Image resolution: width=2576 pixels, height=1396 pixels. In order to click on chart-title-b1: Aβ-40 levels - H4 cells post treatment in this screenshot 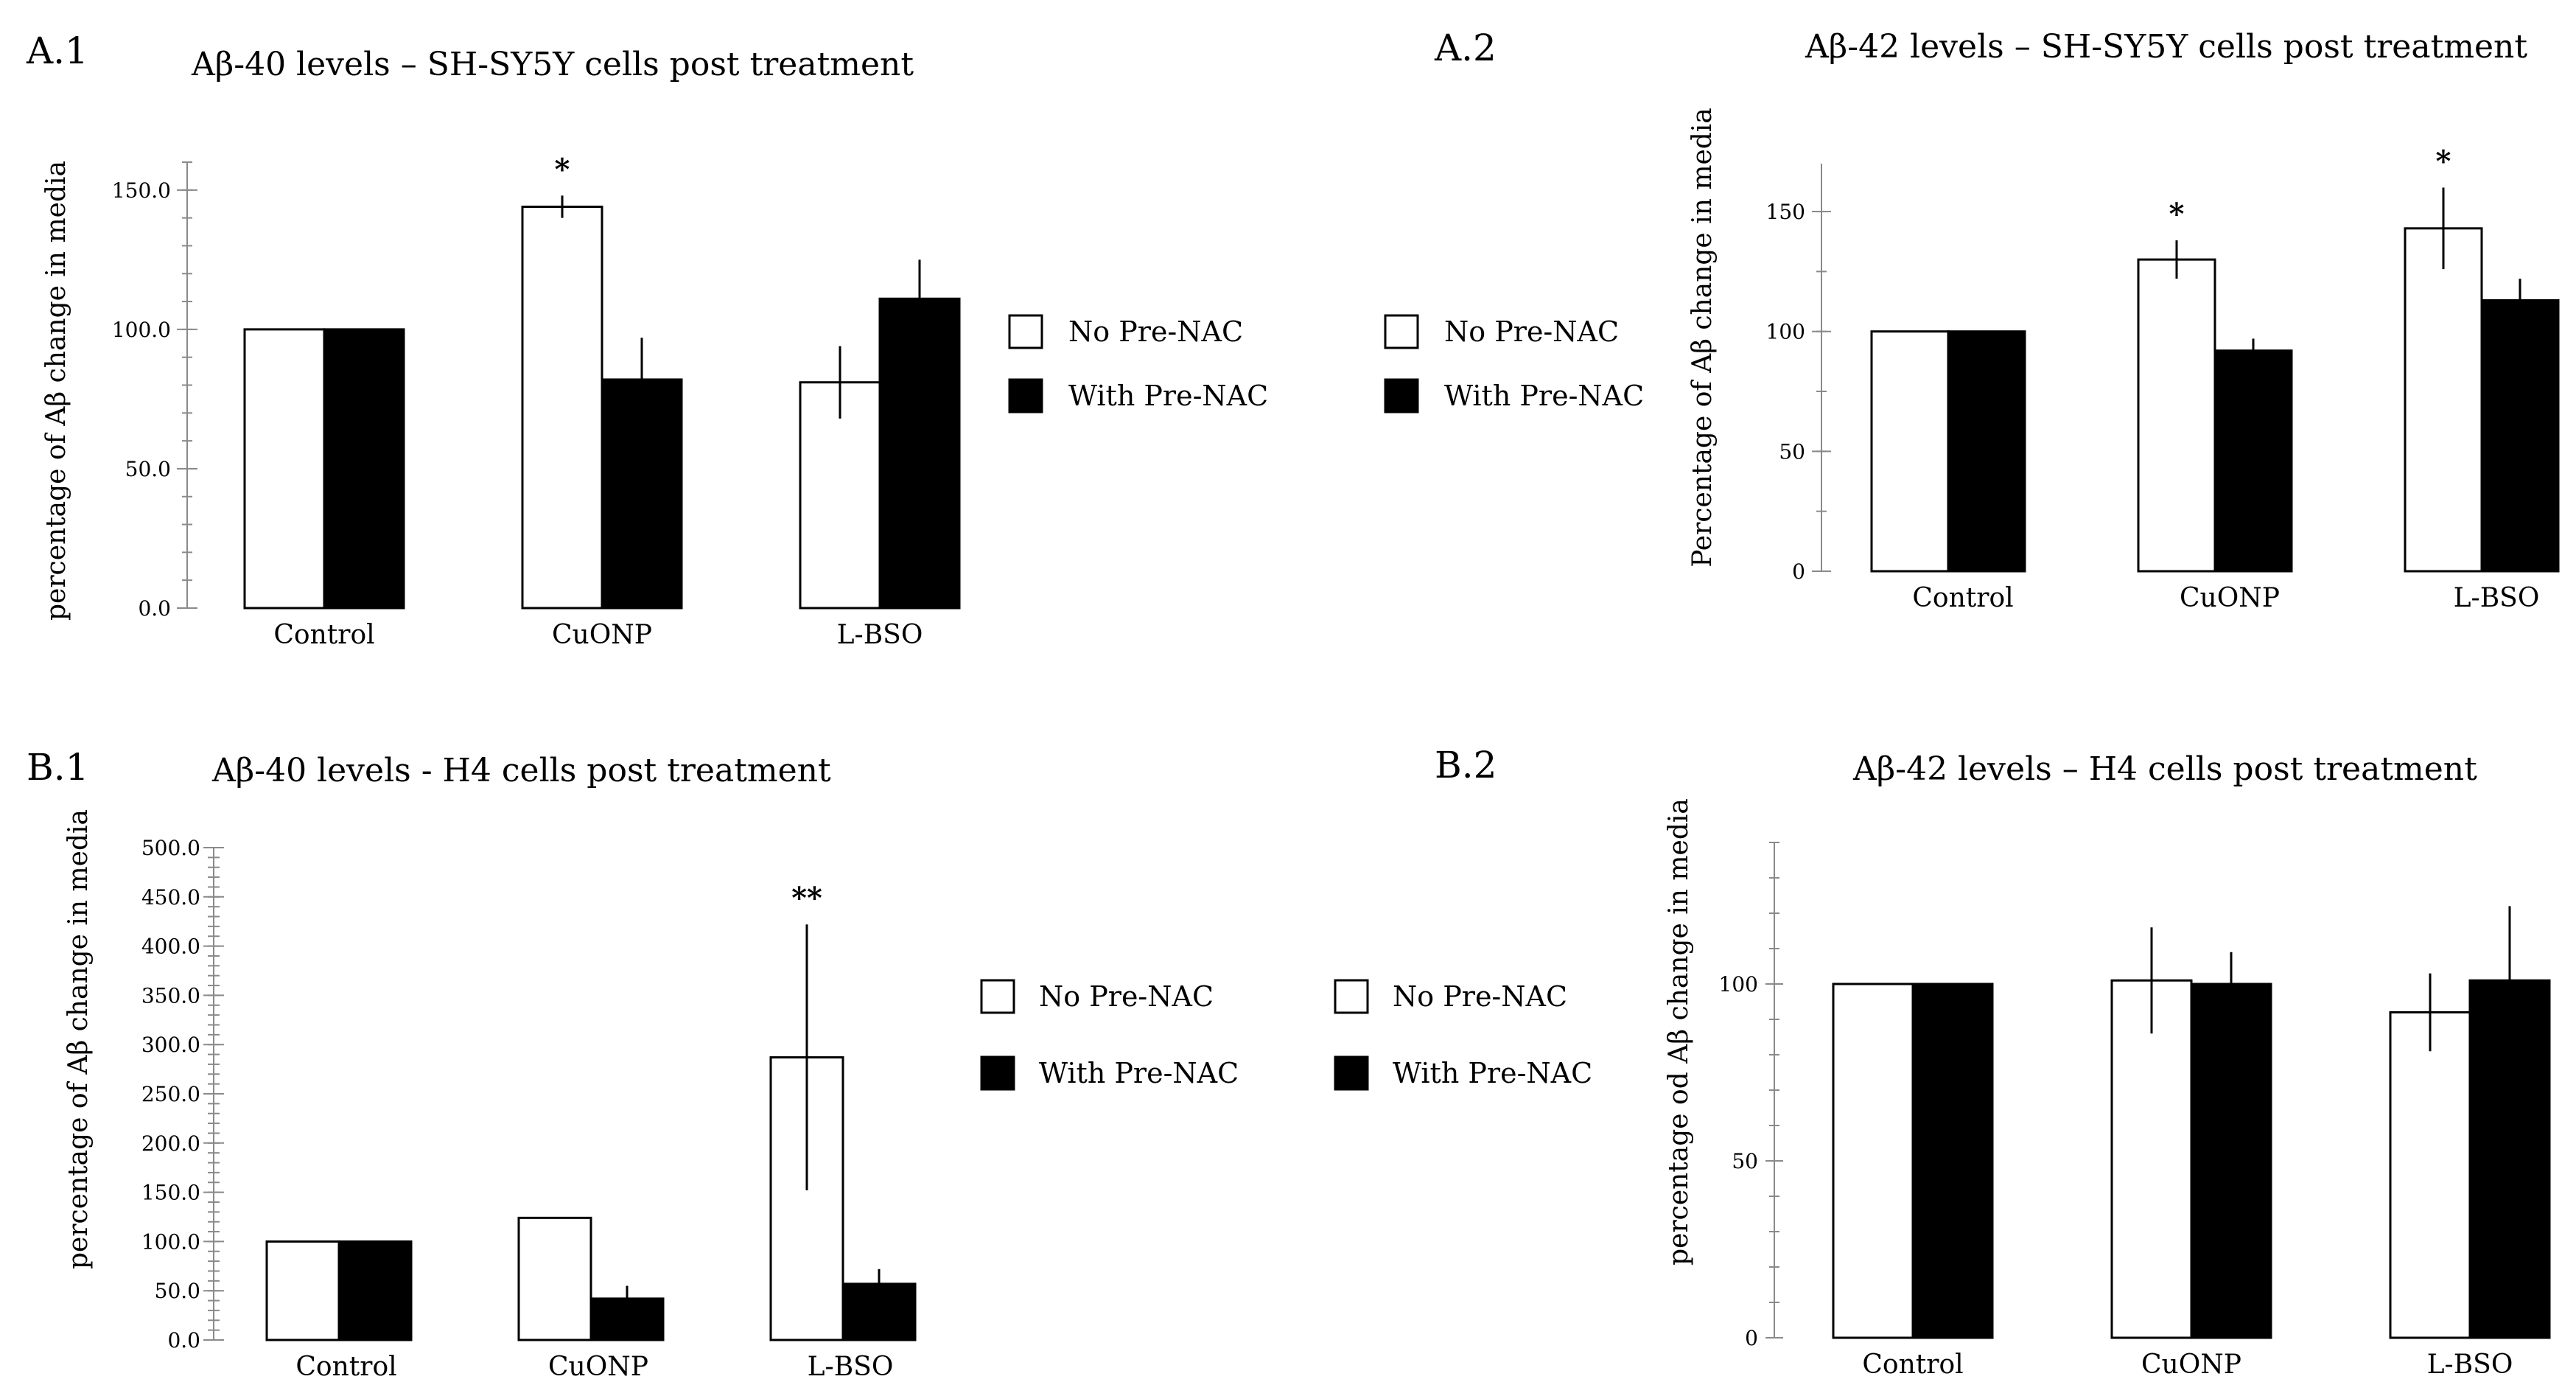, I will do `click(521, 770)`.